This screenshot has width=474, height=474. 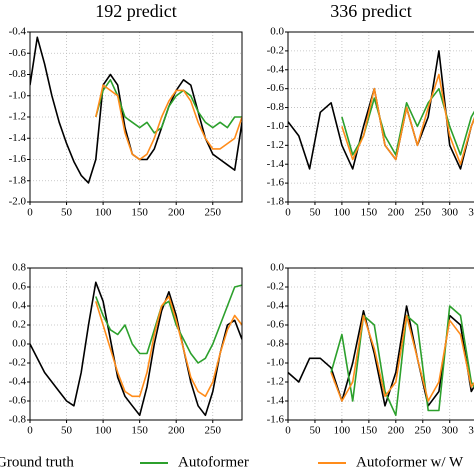 What do you see at coordinates (410, 462) in the screenshot?
I see `legend-label: Autoformer w/ W` at bounding box center [410, 462].